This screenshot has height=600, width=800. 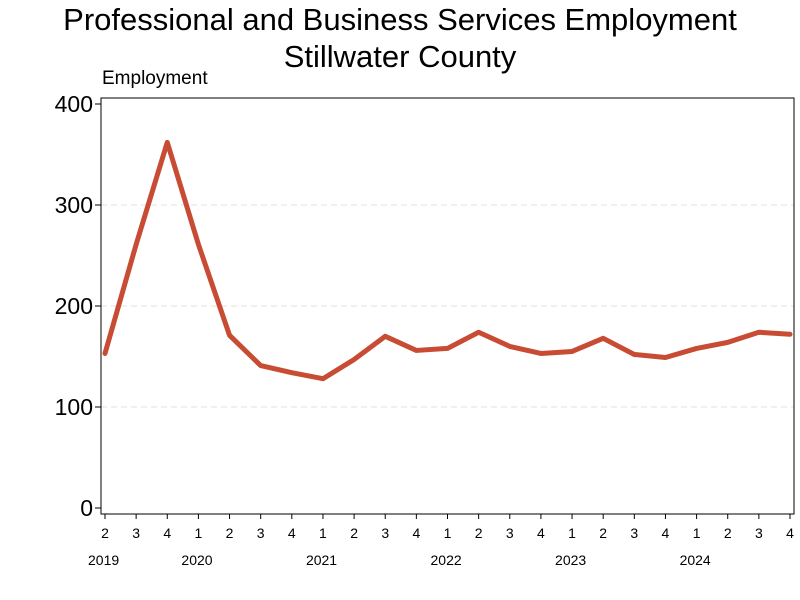 What do you see at coordinates (103, 560) in the screenshot?
I see `x-year-label: 2019` at bounding box center [103, 560].